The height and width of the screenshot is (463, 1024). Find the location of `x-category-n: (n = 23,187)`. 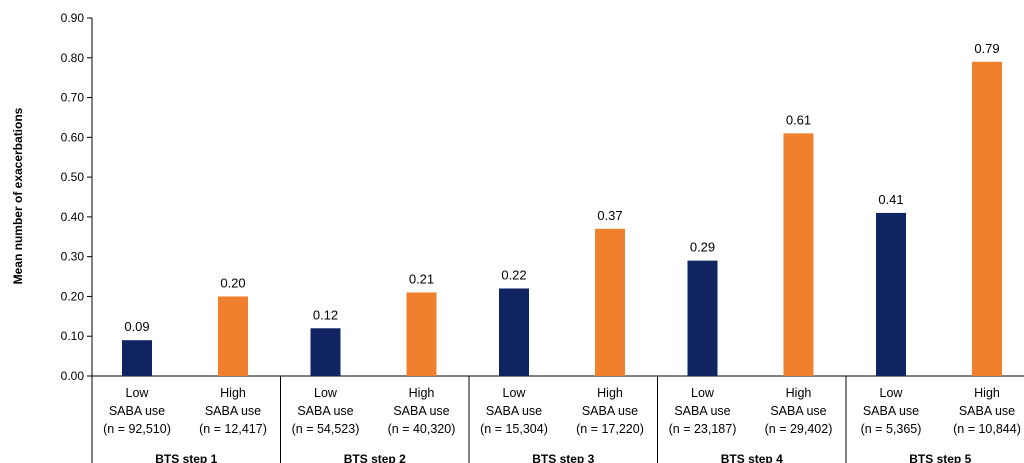

x-category-n: (n = 23,187) is located at coordinates (703, 429).